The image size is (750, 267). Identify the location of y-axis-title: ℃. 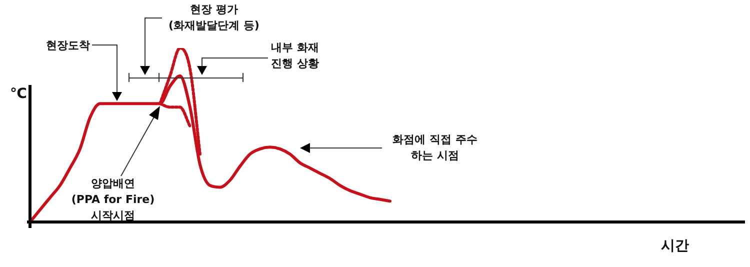
(18, 94).